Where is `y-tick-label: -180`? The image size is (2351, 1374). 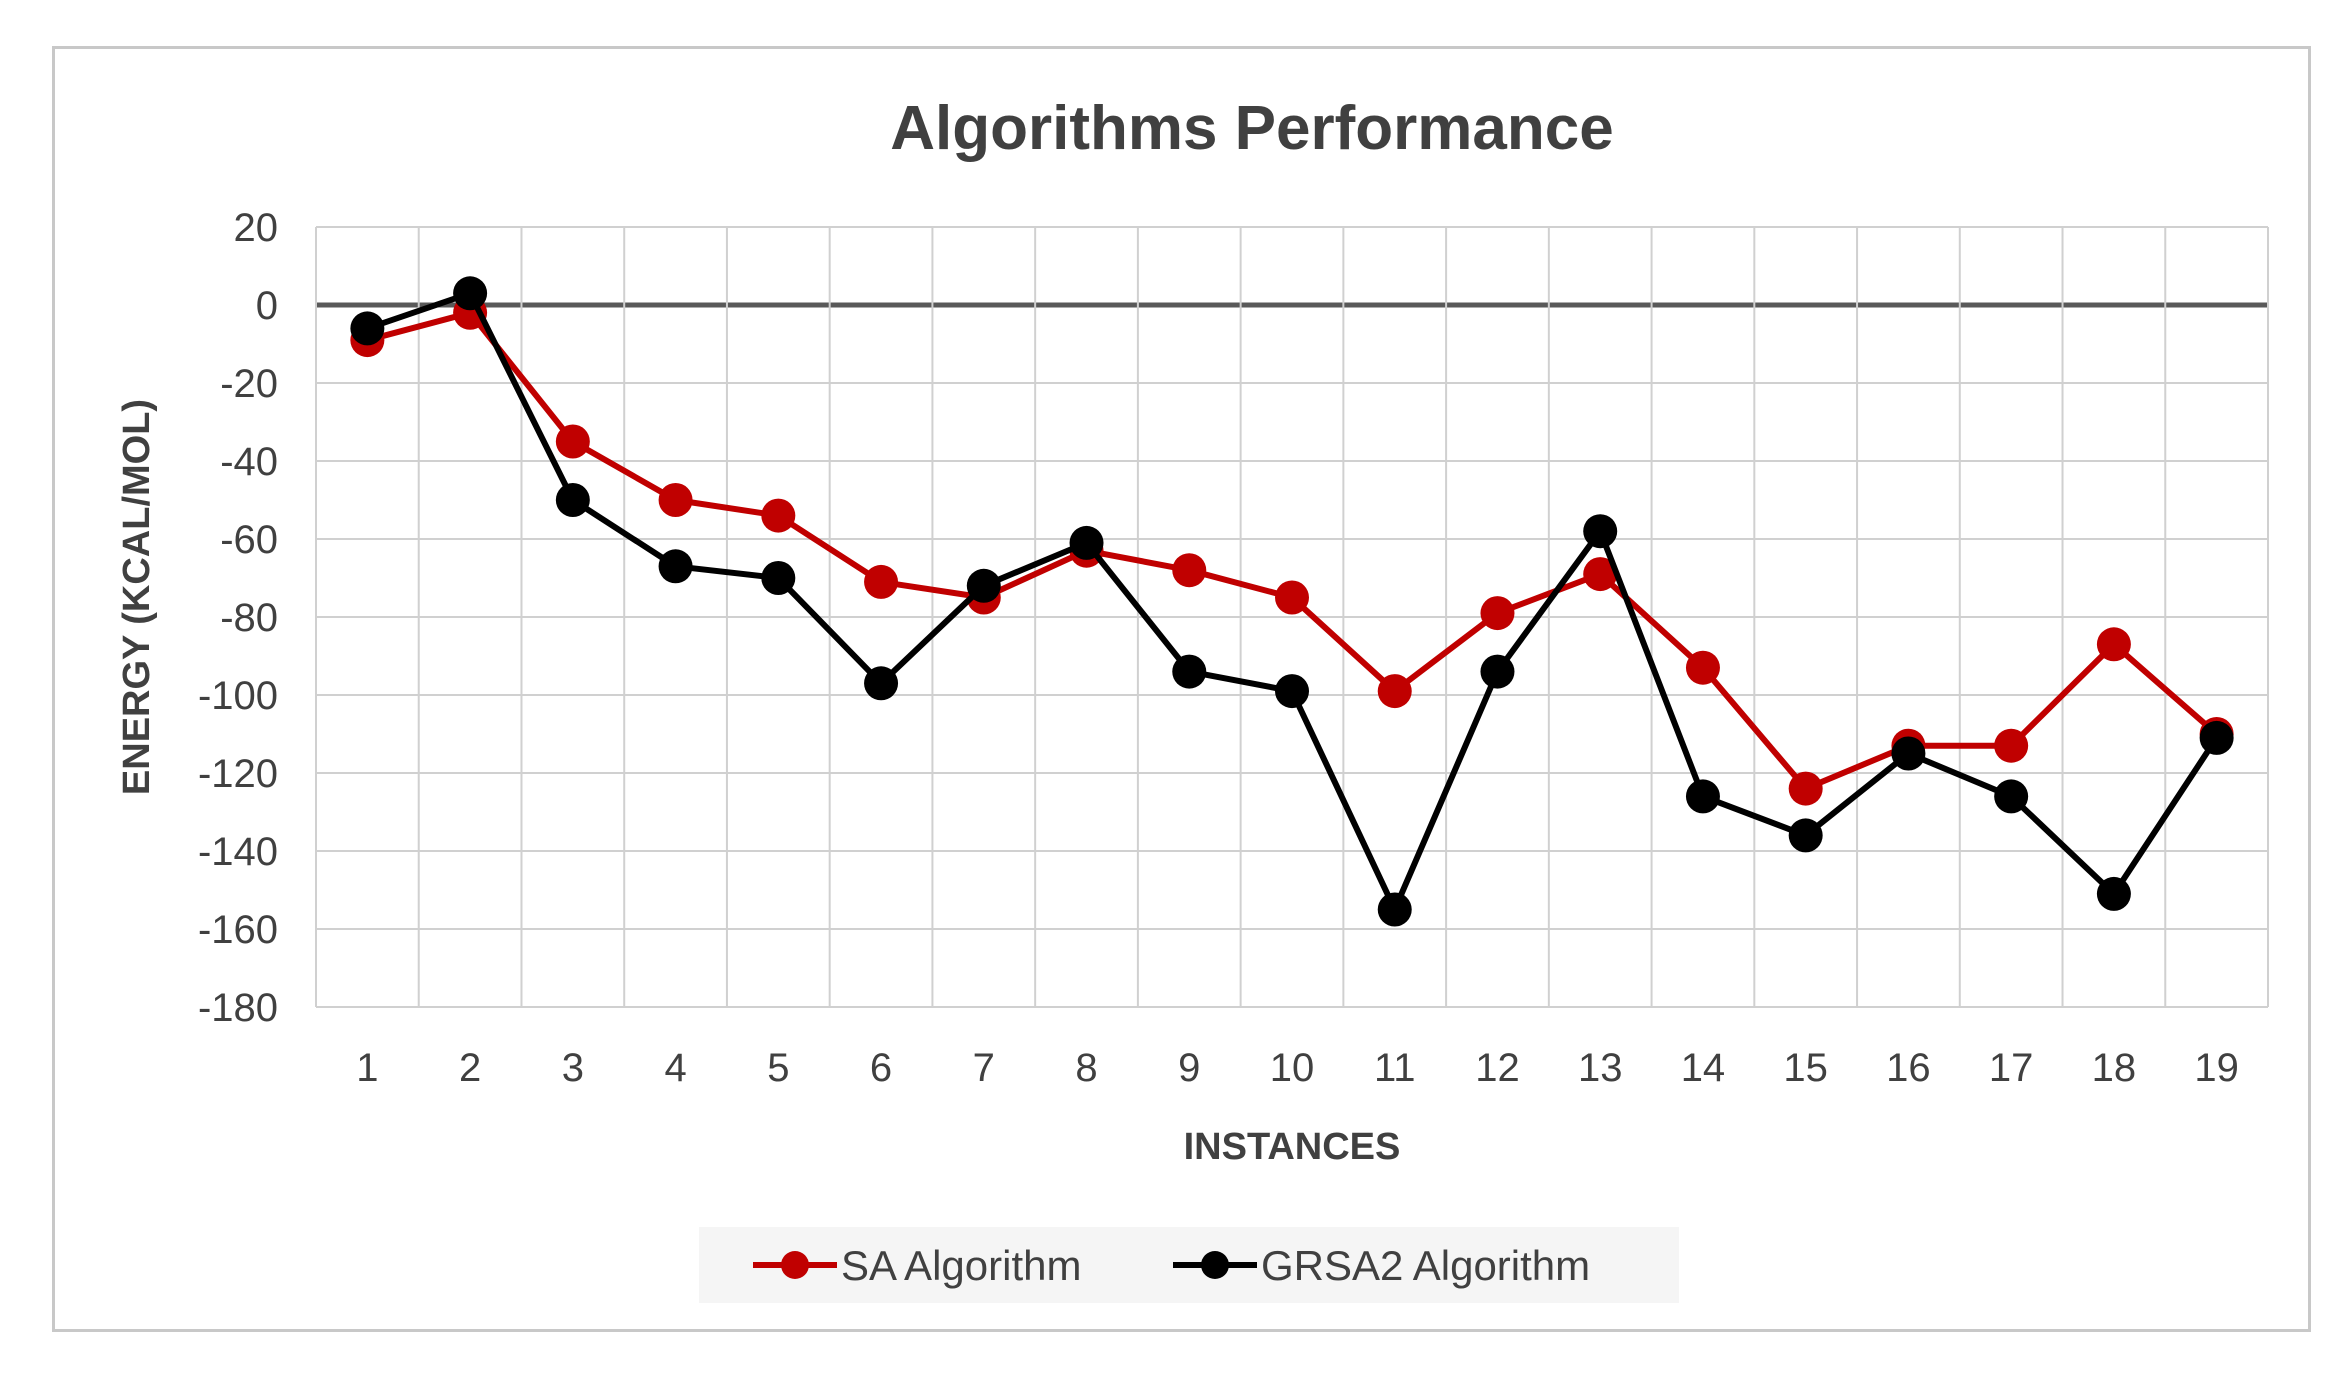
y-tick-label: -180 is located at coordinates (238, 1008).